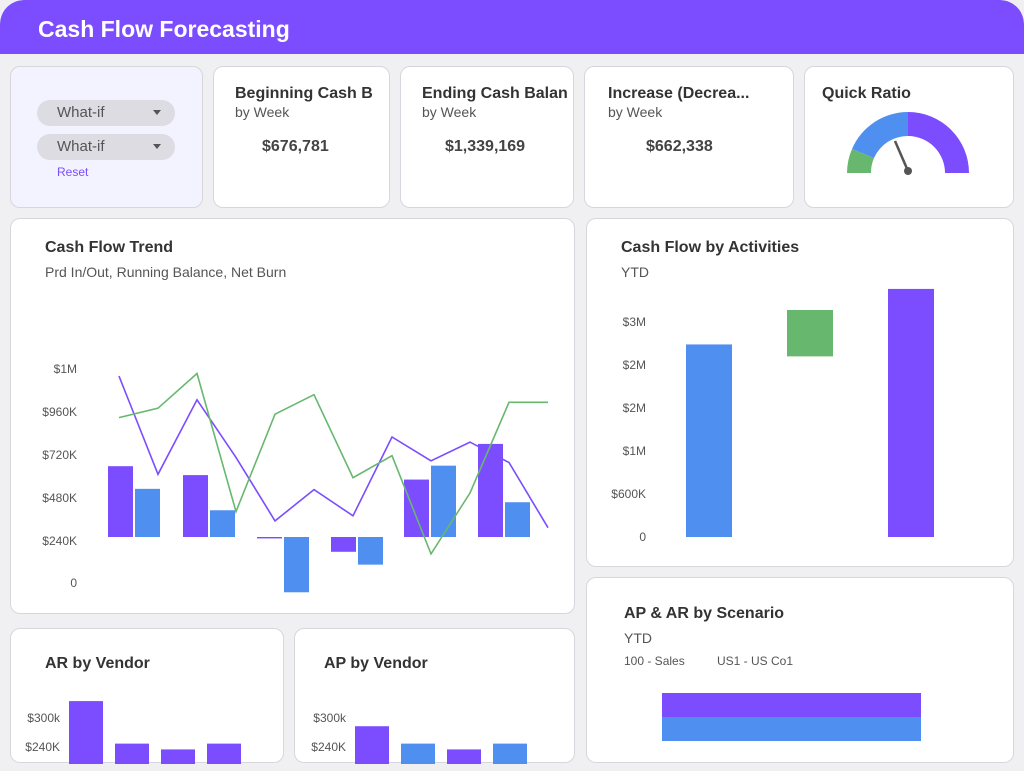  What do you see at coordinates (628, 494) in the screenshot?
I see `activities-ytick-label: $600K` at bounding box center [628, 494].